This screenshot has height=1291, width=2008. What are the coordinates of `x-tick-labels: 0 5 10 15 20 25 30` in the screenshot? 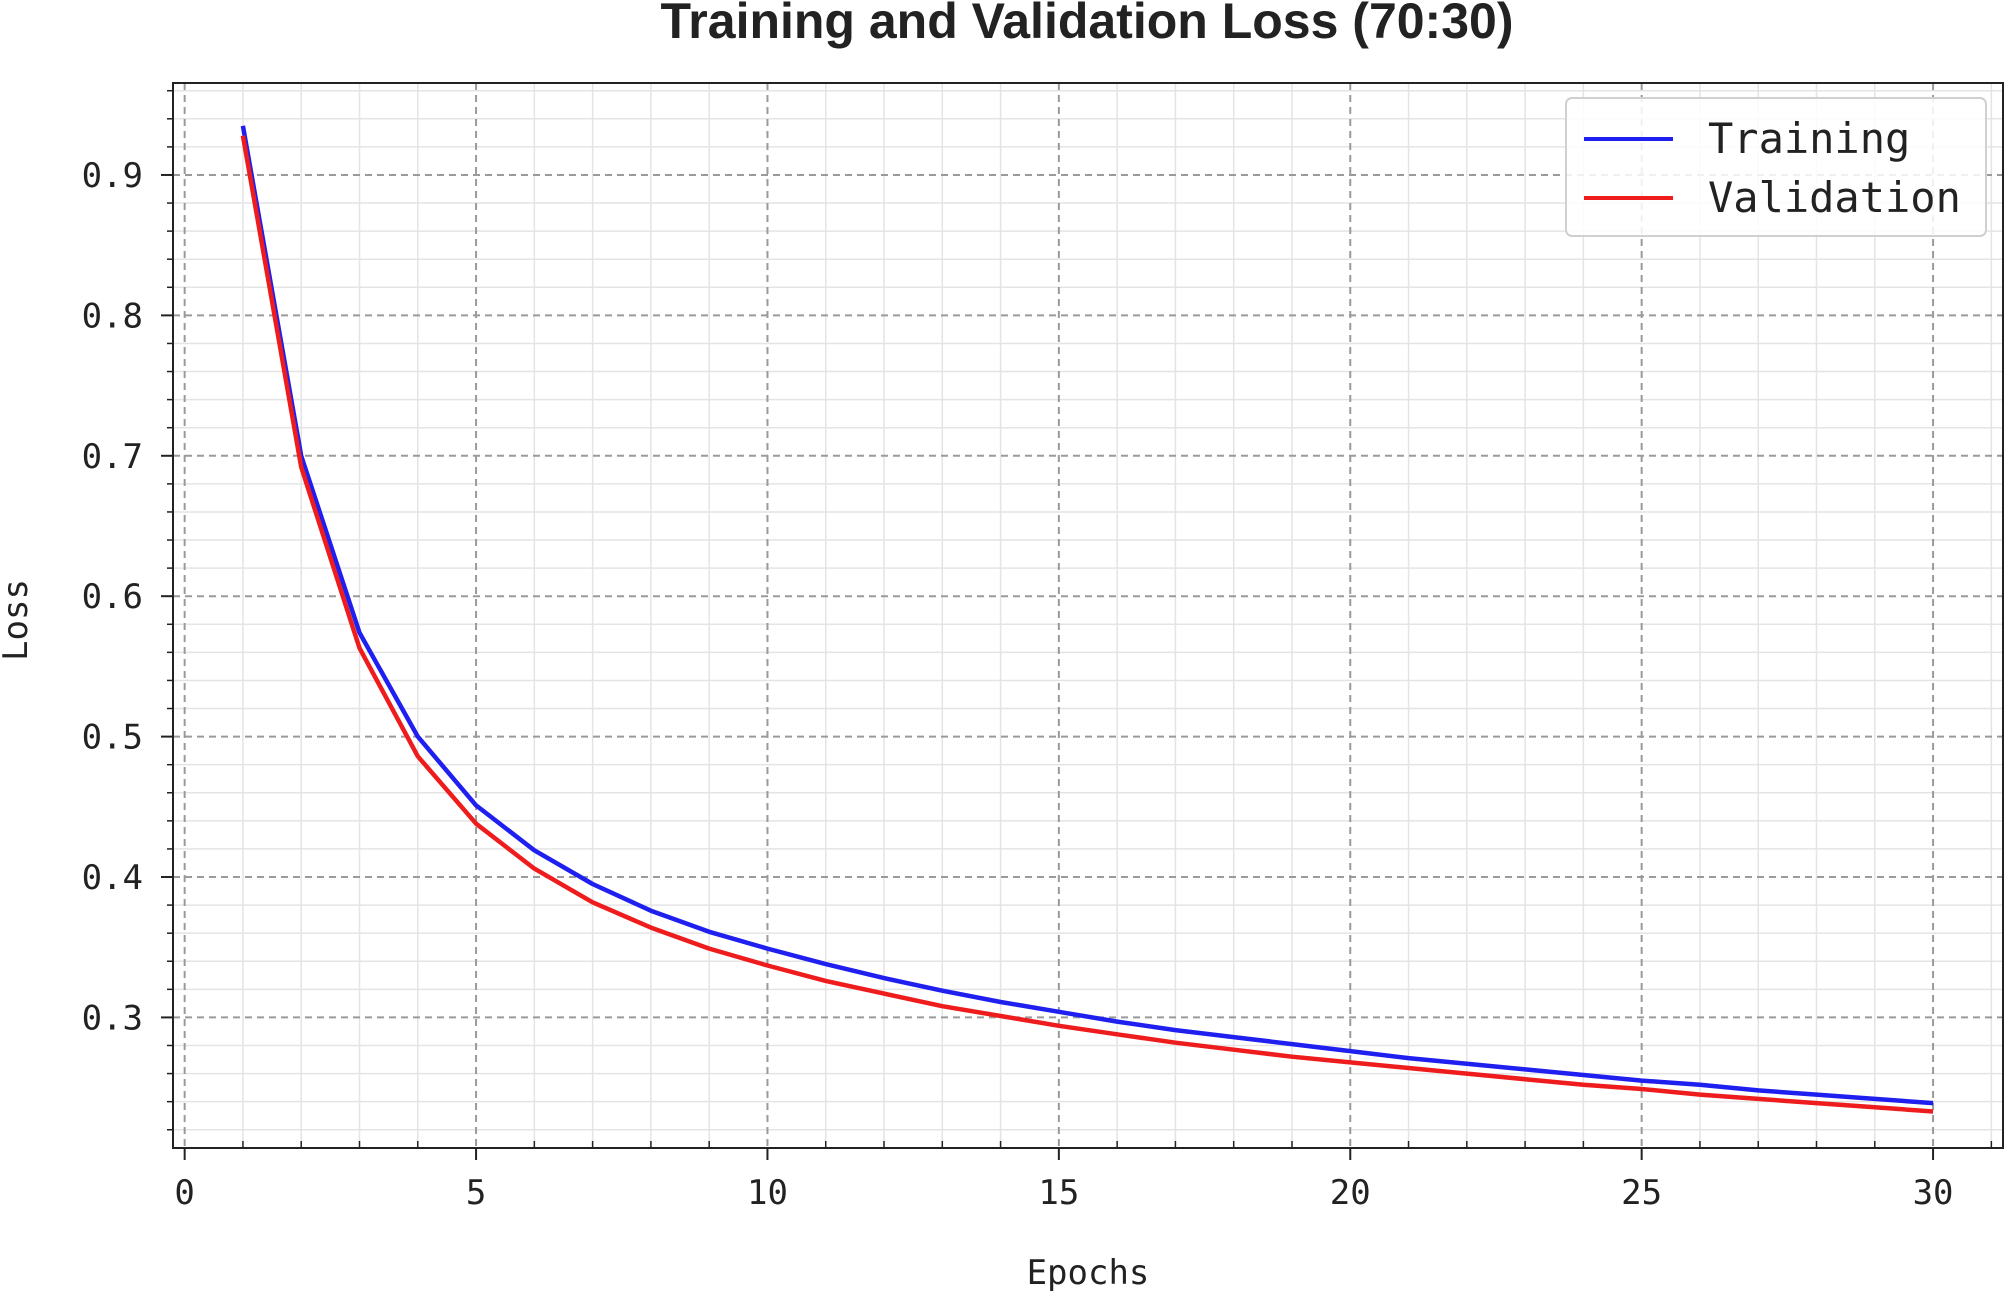 It's located at (1063, 1193).